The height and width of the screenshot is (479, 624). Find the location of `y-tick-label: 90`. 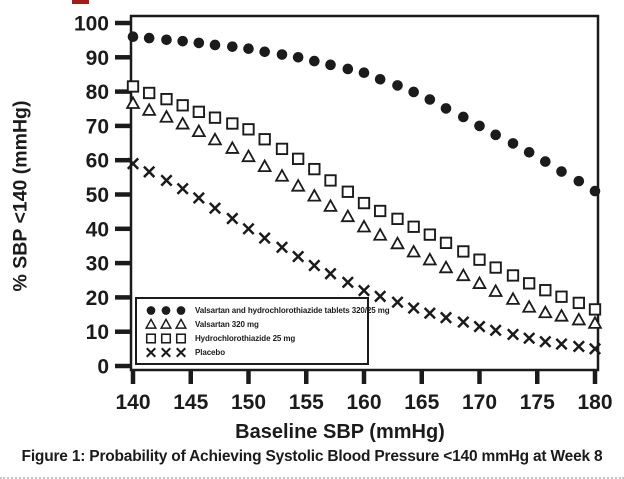

y-tick-label: 90 is located at coordinates (97, 58).